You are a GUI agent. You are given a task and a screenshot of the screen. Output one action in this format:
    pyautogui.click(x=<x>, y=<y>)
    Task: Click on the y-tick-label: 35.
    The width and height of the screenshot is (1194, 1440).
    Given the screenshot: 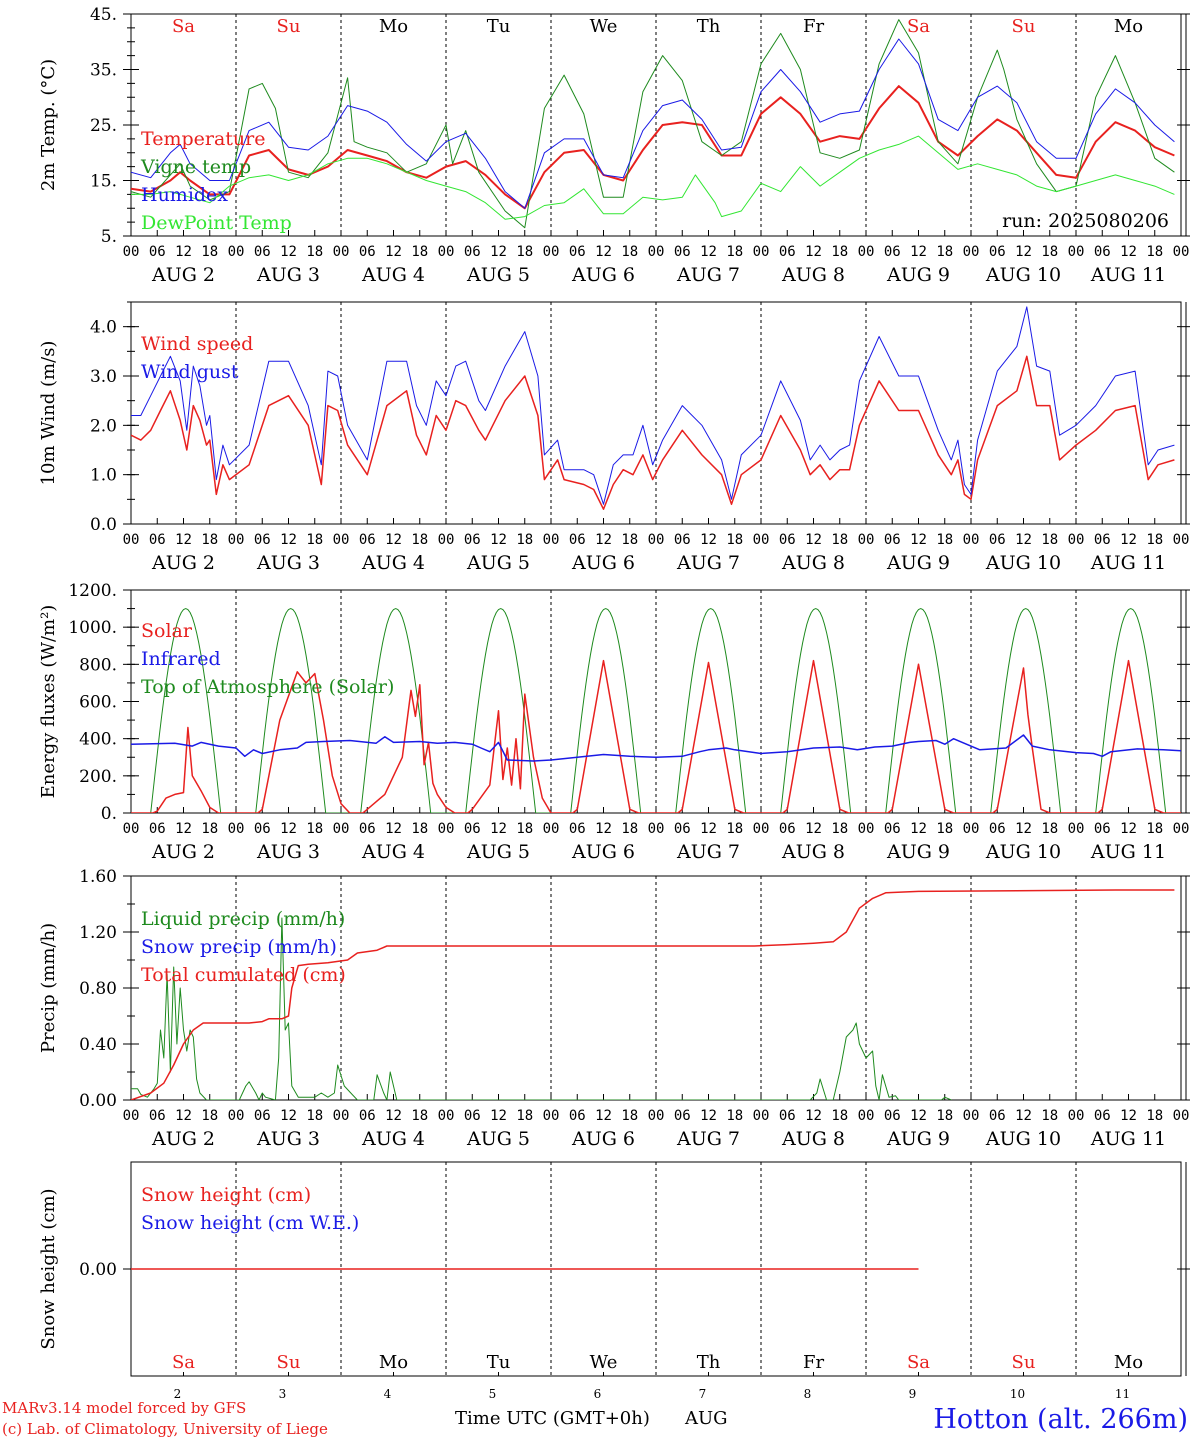 What is the action you would take?
    pyautogui.click(x=103, y=71)
    